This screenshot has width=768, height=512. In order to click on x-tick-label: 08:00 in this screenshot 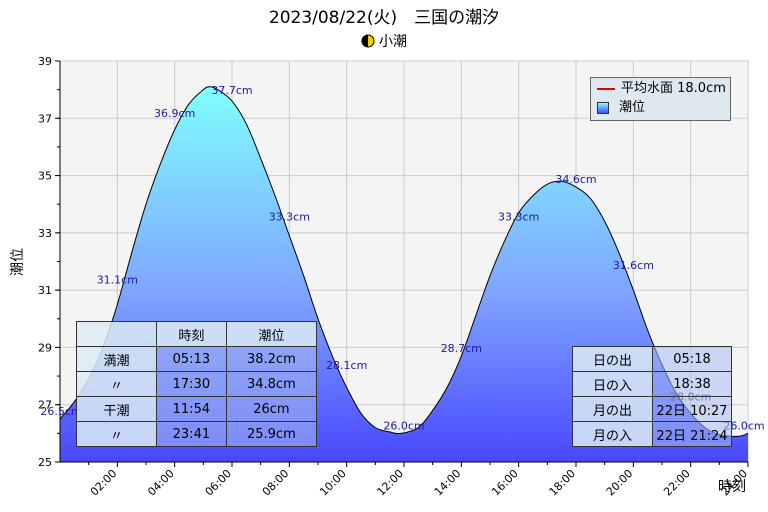, I will do `click(276, 483)`.